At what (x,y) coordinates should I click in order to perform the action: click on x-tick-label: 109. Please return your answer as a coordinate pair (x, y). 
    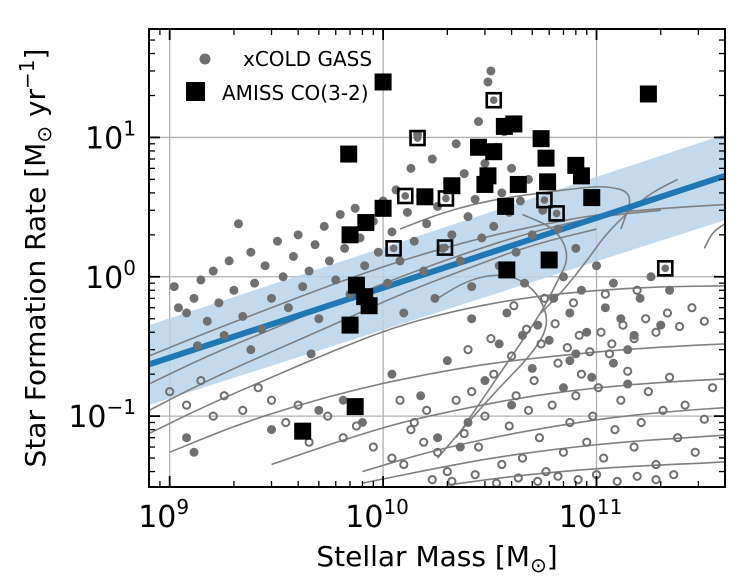
    Looking at the image, I should click on (163, 515).